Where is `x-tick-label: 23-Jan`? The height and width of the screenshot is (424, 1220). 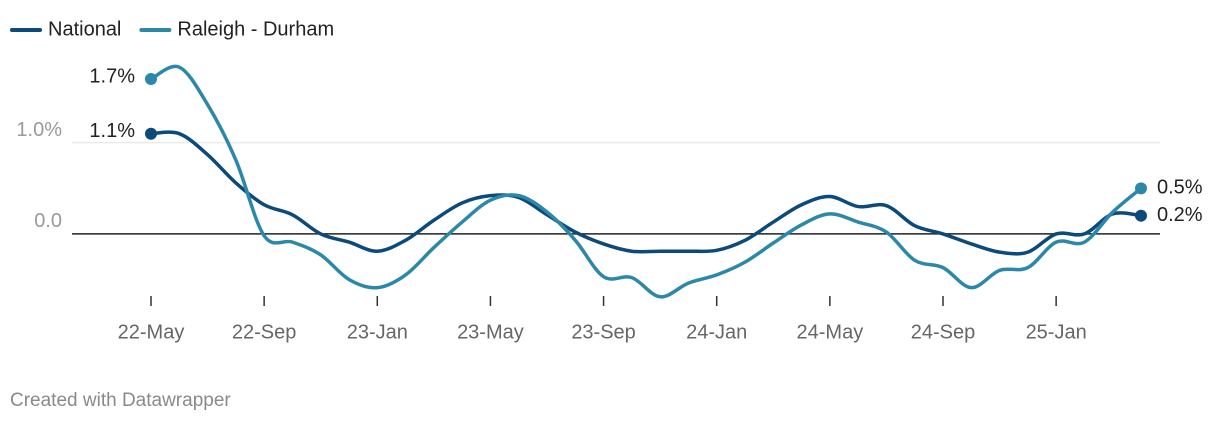
x-tick-label: 23-Jan is located at coordinates (377, 332).